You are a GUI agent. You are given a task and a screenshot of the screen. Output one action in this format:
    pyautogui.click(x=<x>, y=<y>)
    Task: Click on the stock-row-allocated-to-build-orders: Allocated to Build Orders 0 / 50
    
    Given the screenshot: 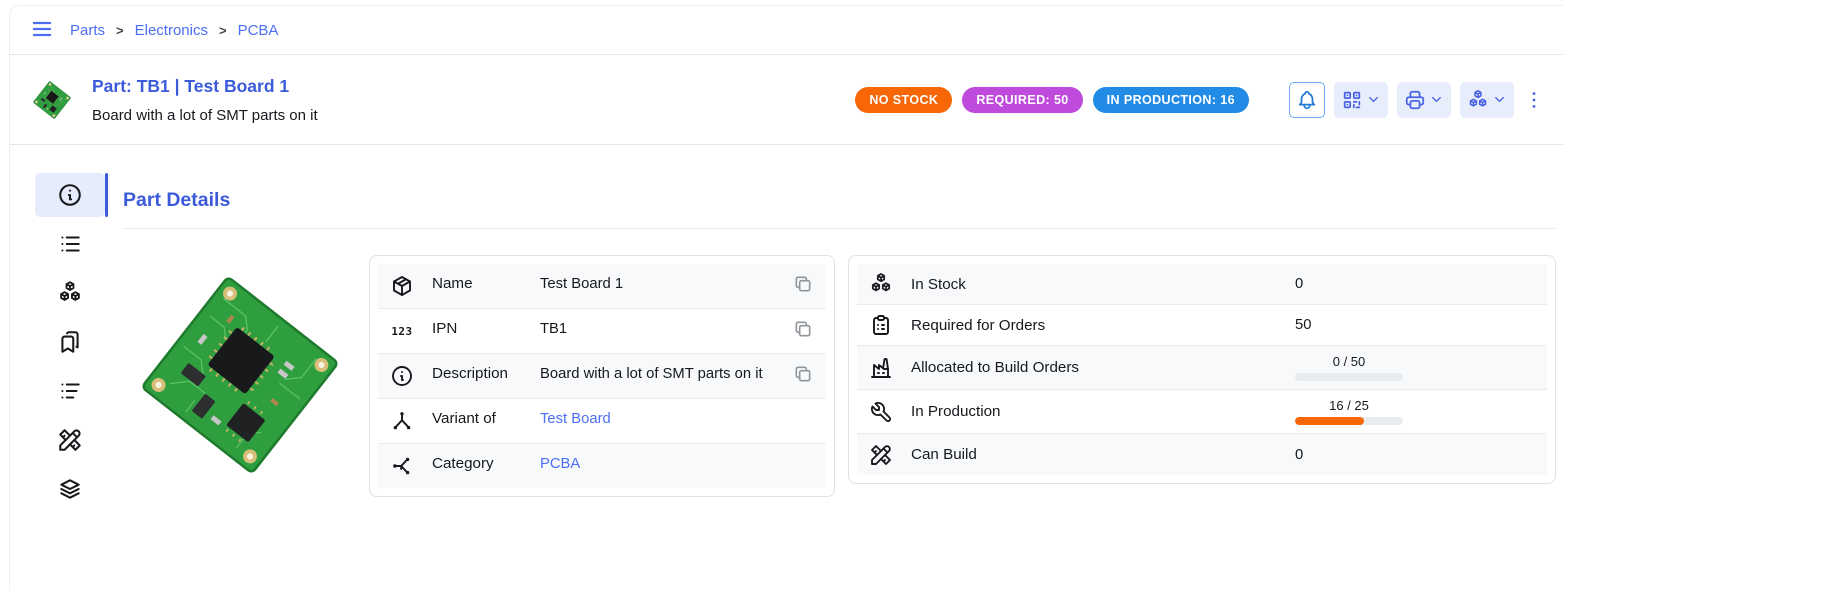 What is the action you would take?
    pyautogui.click(x=1202, y=368)
    